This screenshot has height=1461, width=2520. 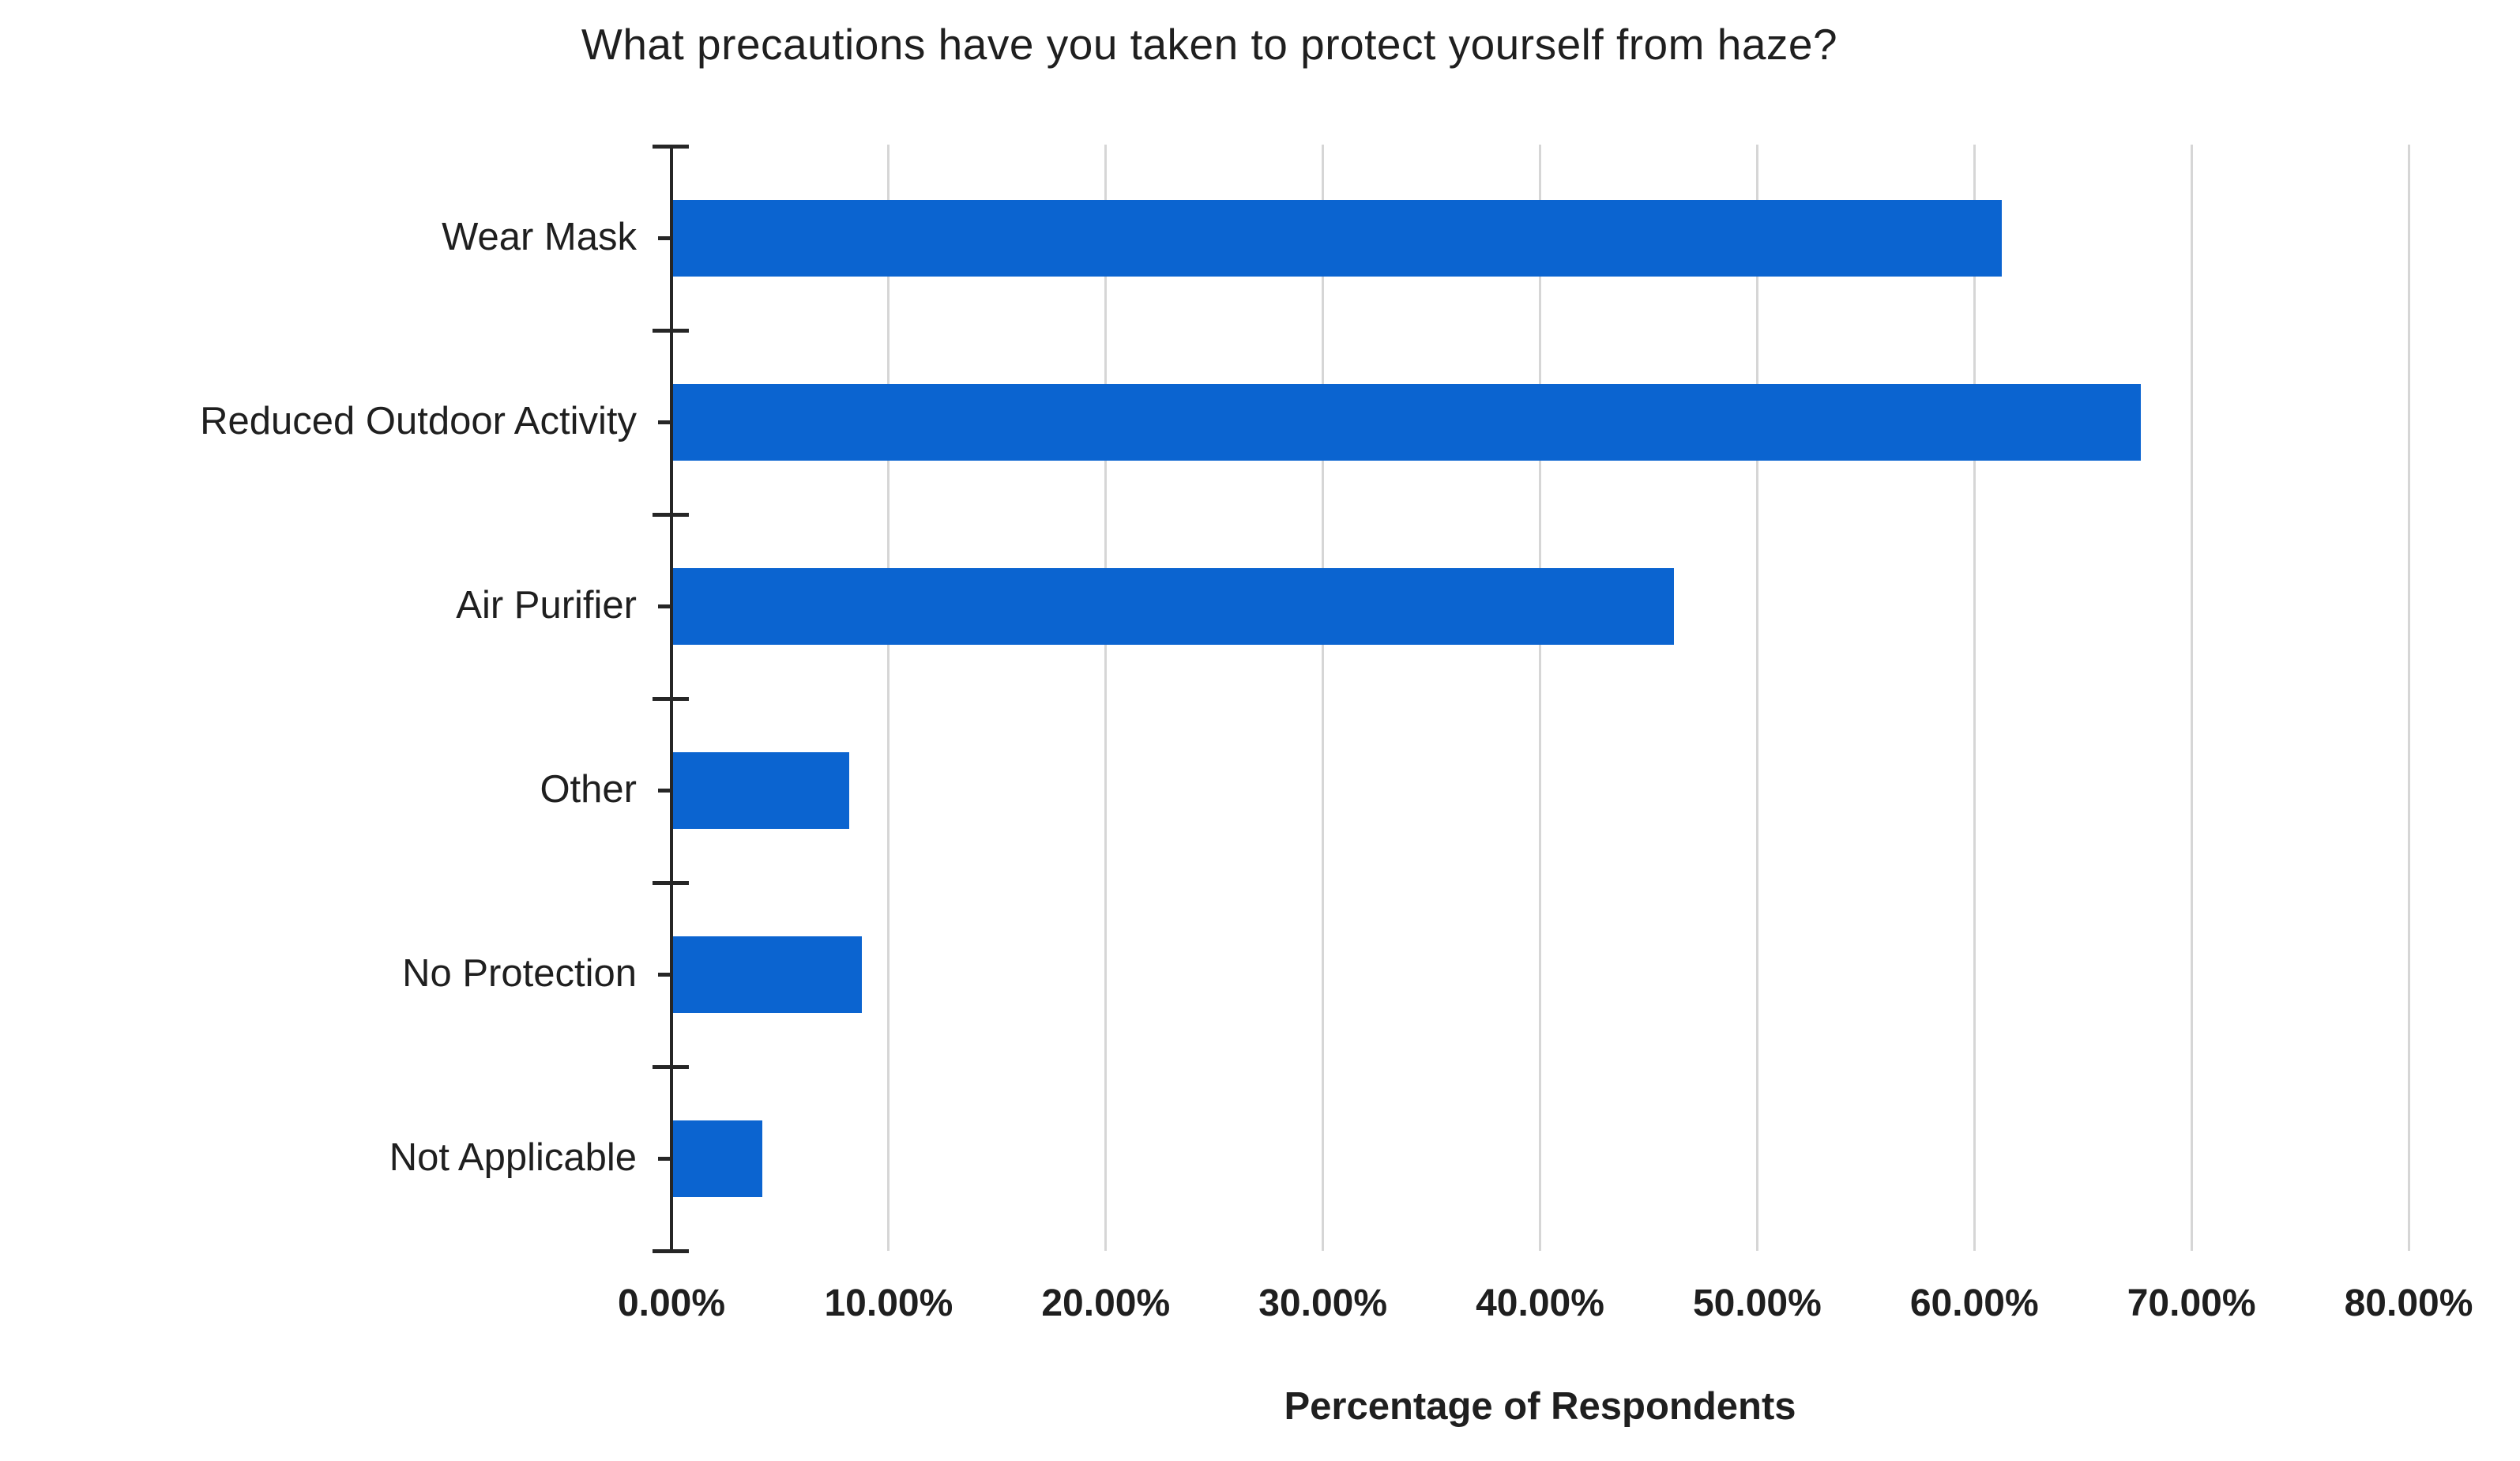 What do you see at coordinates (1338, 239) in the screenshot?
I see `bar-wear-mask` at bounding box center [1338, 239].